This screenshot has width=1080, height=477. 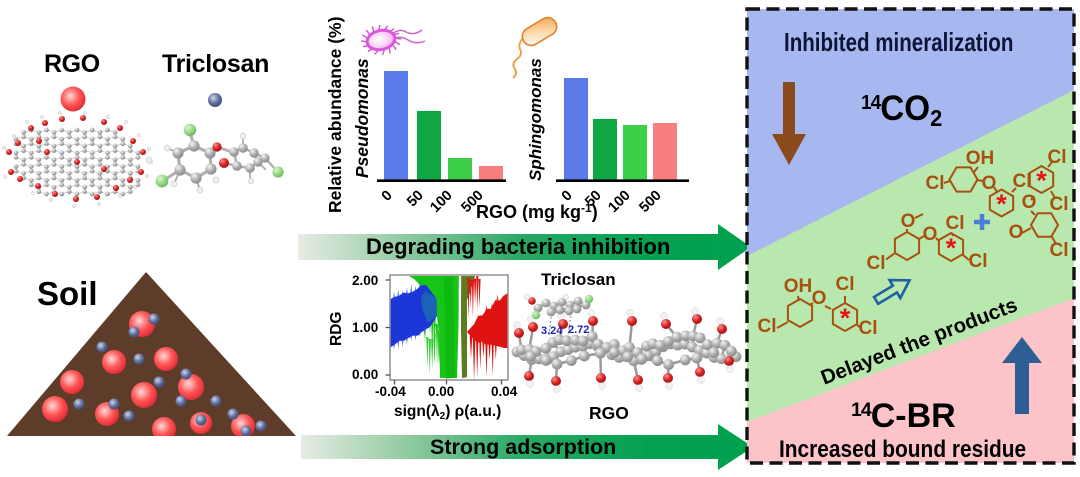 What do you see at coordinates (415, 199) in the screenshot?
I see `svg-text: 50` at bounding box center [415, 199].